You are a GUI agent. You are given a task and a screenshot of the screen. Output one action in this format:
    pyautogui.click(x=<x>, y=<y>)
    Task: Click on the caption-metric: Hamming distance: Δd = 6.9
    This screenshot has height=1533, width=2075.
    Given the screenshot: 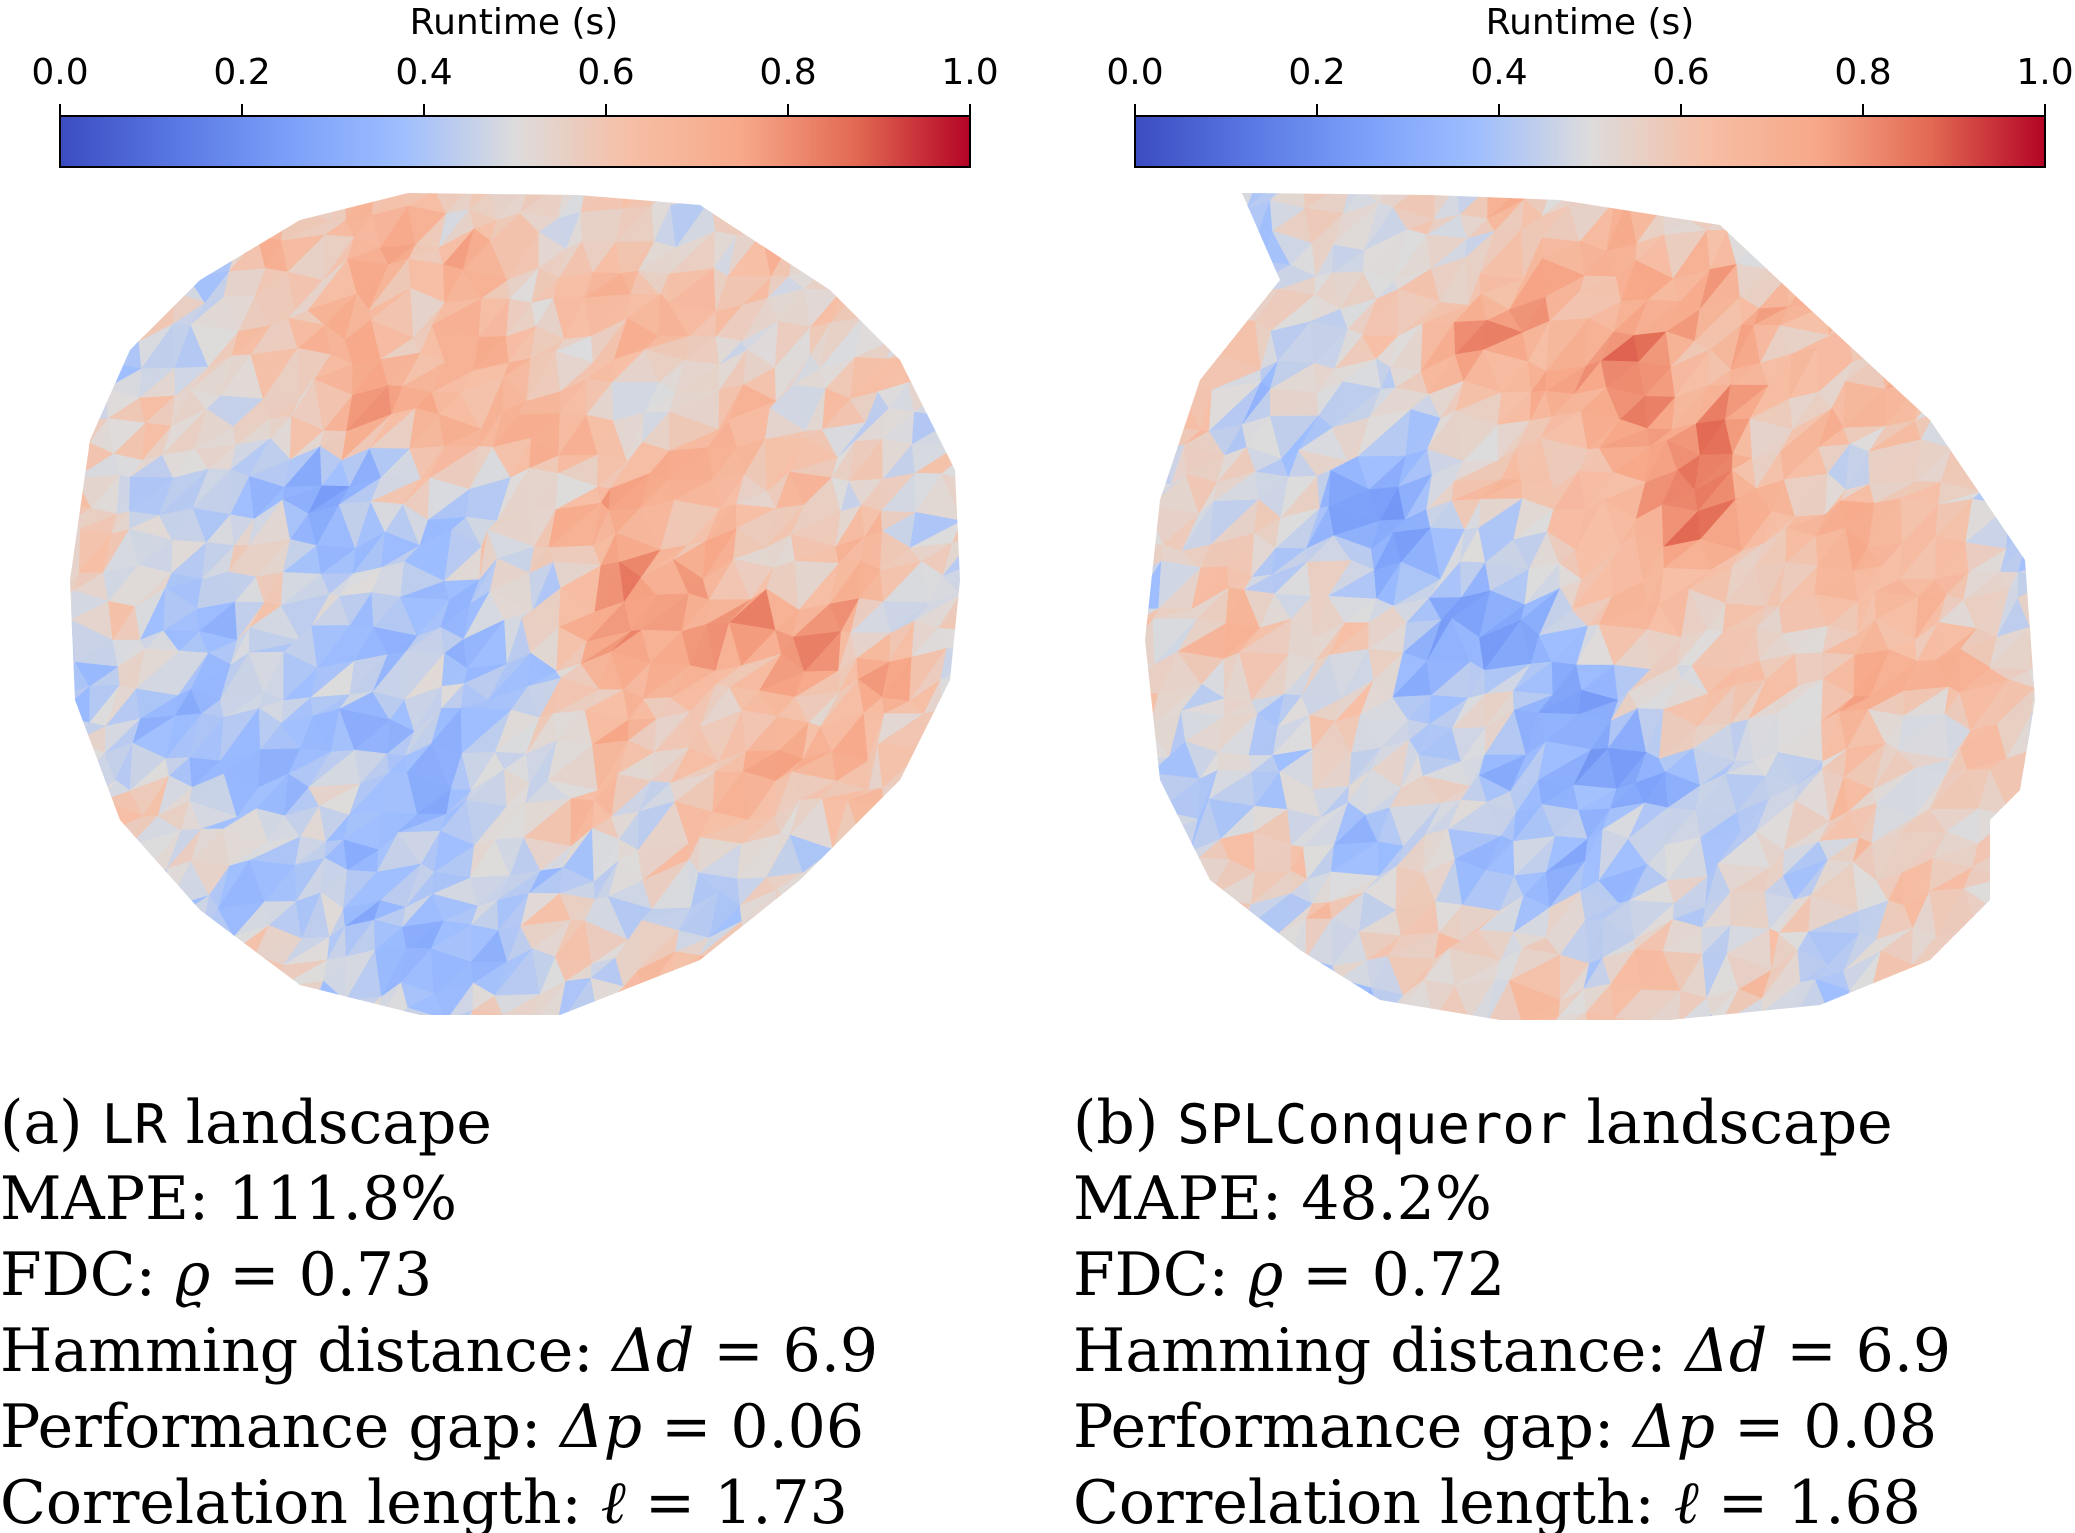 What is the action you would take?
    pyautogui.click(x=439, y=1351)
    